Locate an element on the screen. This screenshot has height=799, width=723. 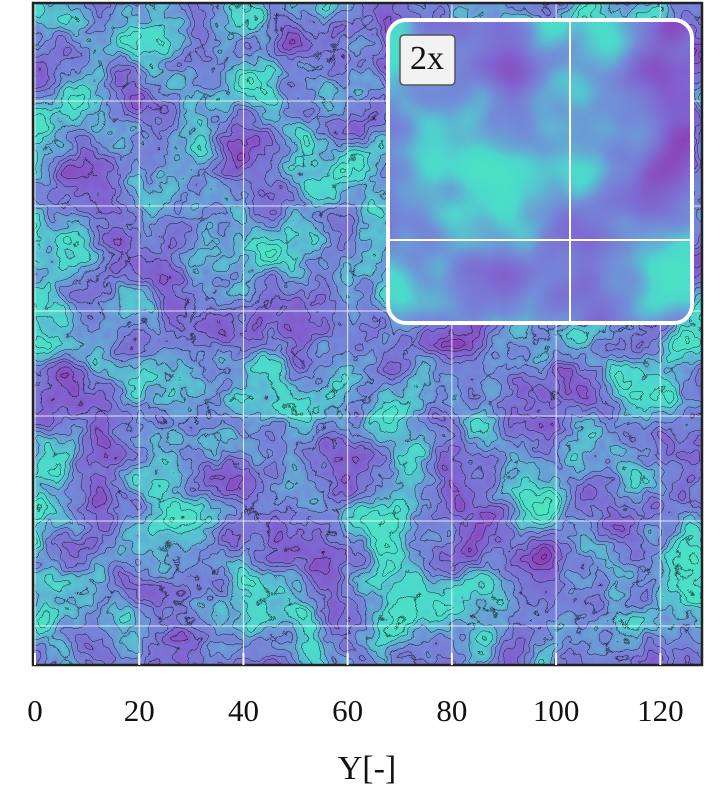
x-tick-label: 80 is located at coordinates (451, 710).